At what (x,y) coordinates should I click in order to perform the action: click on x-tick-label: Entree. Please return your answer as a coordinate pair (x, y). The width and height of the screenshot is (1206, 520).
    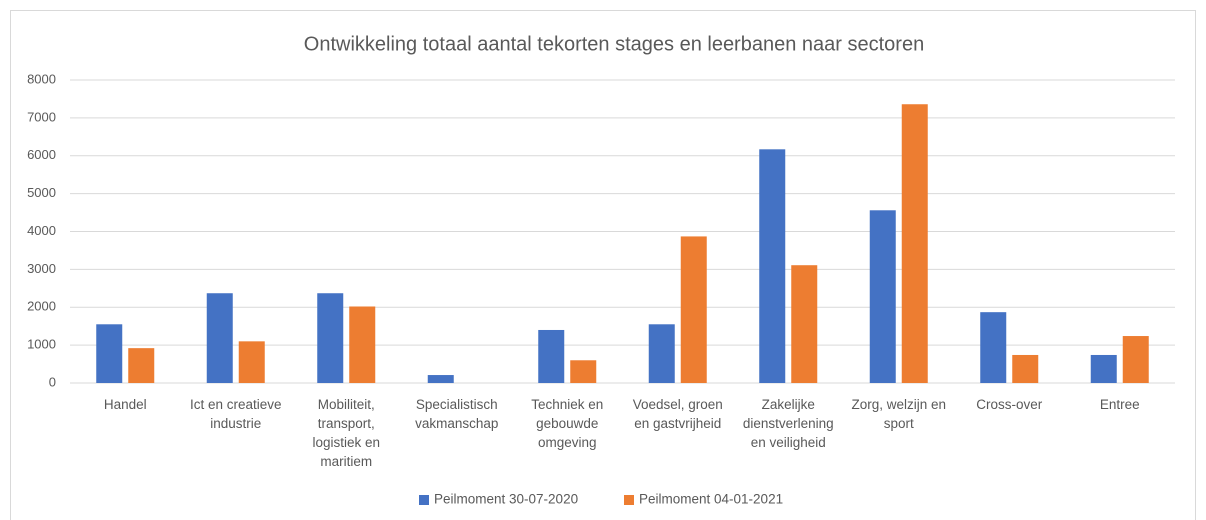
    Looking at the image, I should click on (1119, 404).